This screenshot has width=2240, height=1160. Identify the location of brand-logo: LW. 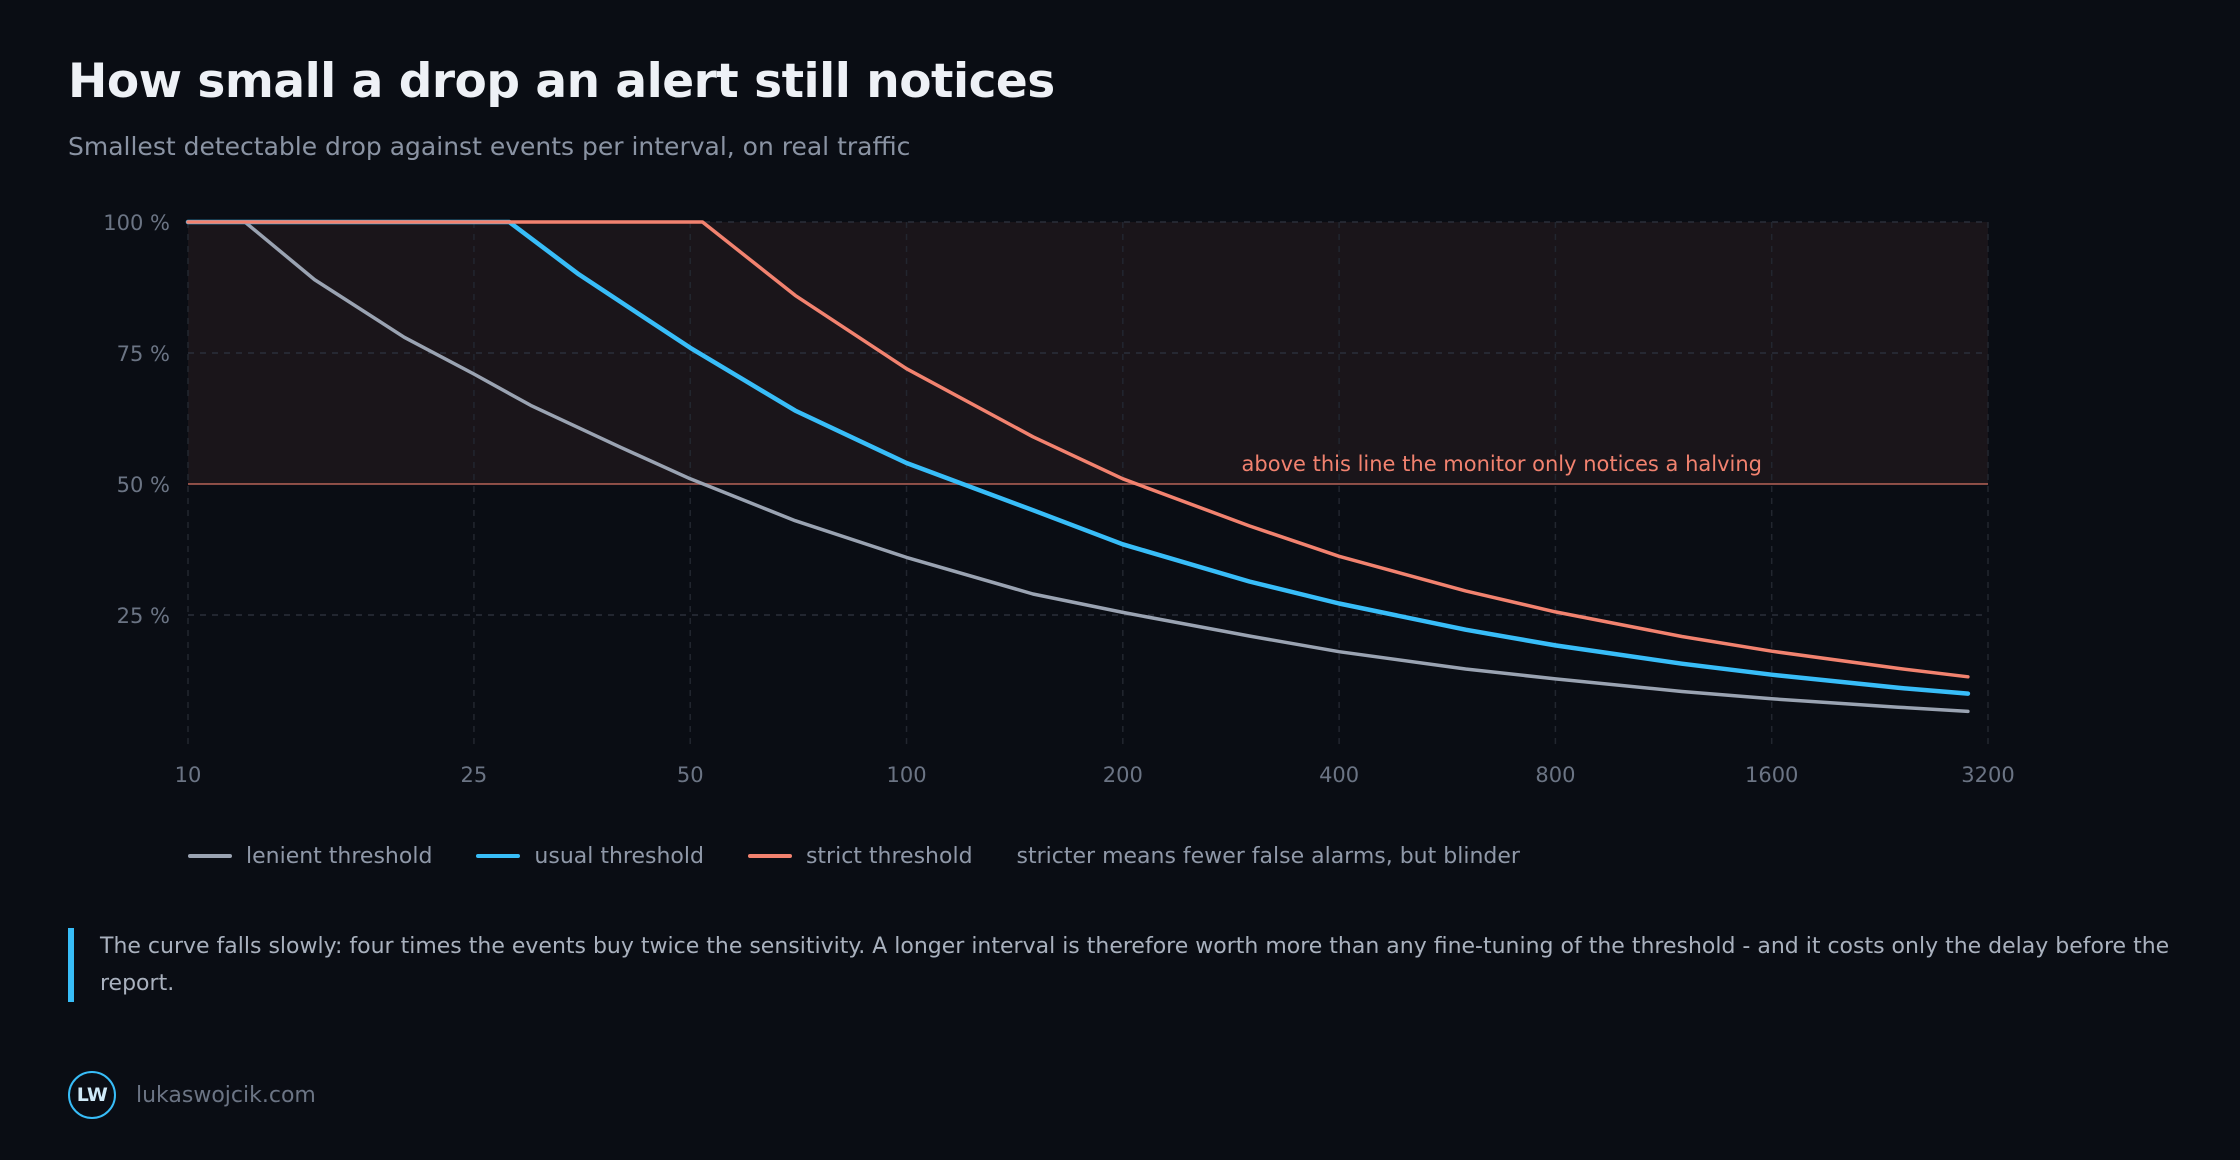
(92, 1095).